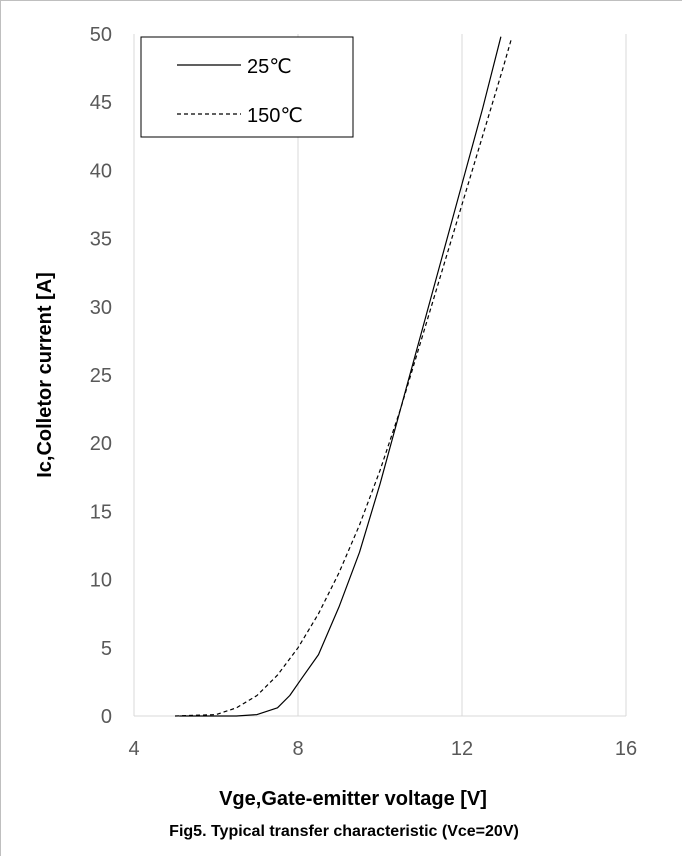 This screenshot has height=858, width=683. I want to click on legend-box, so click(247, 87).